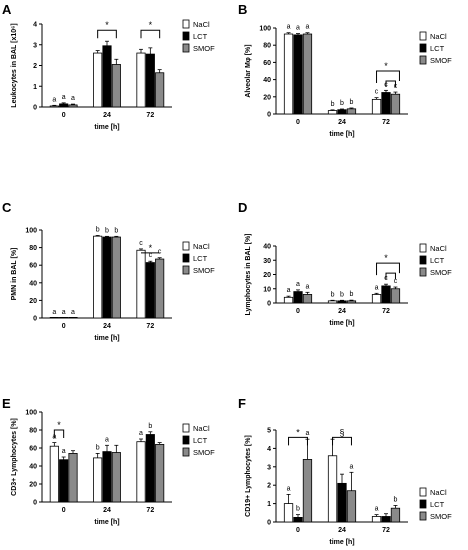 The height and width of the screenshot is (550, 468). Describe the element at coordinates (151, 25) in the screenshot. I see `sig-star-a: *` at that location.